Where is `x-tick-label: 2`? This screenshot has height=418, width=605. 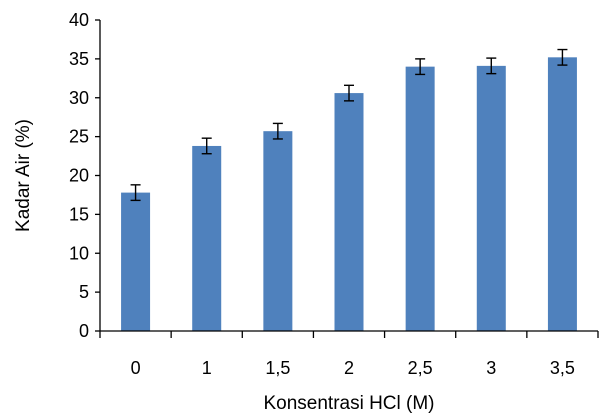
x-tick-label: 2 is located at coordinates (349, 368).